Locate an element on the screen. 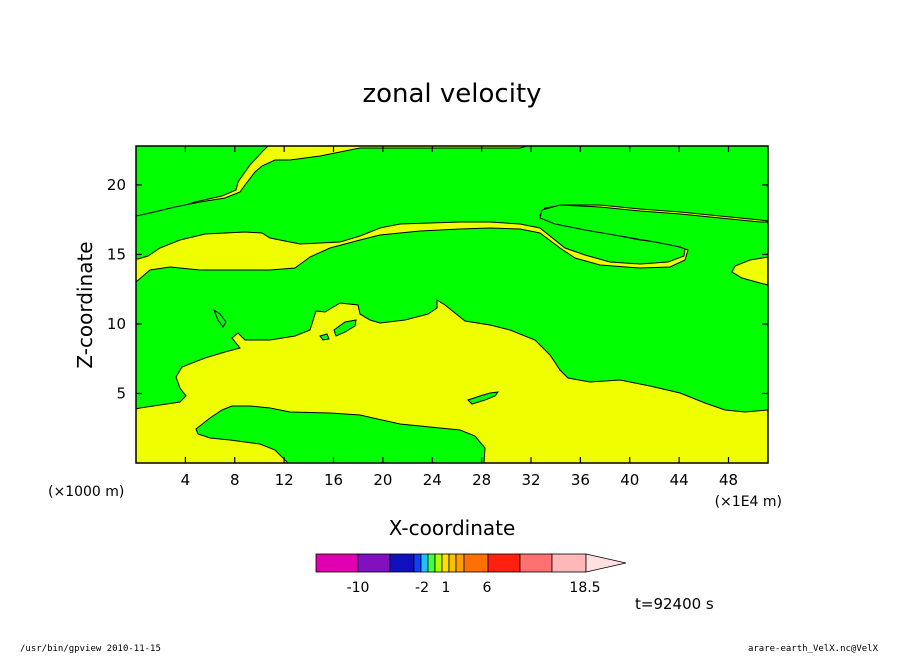 The width and height of the screenshot is (904, 659). x-tick-label: 20 is located at coordinates (382, 480).